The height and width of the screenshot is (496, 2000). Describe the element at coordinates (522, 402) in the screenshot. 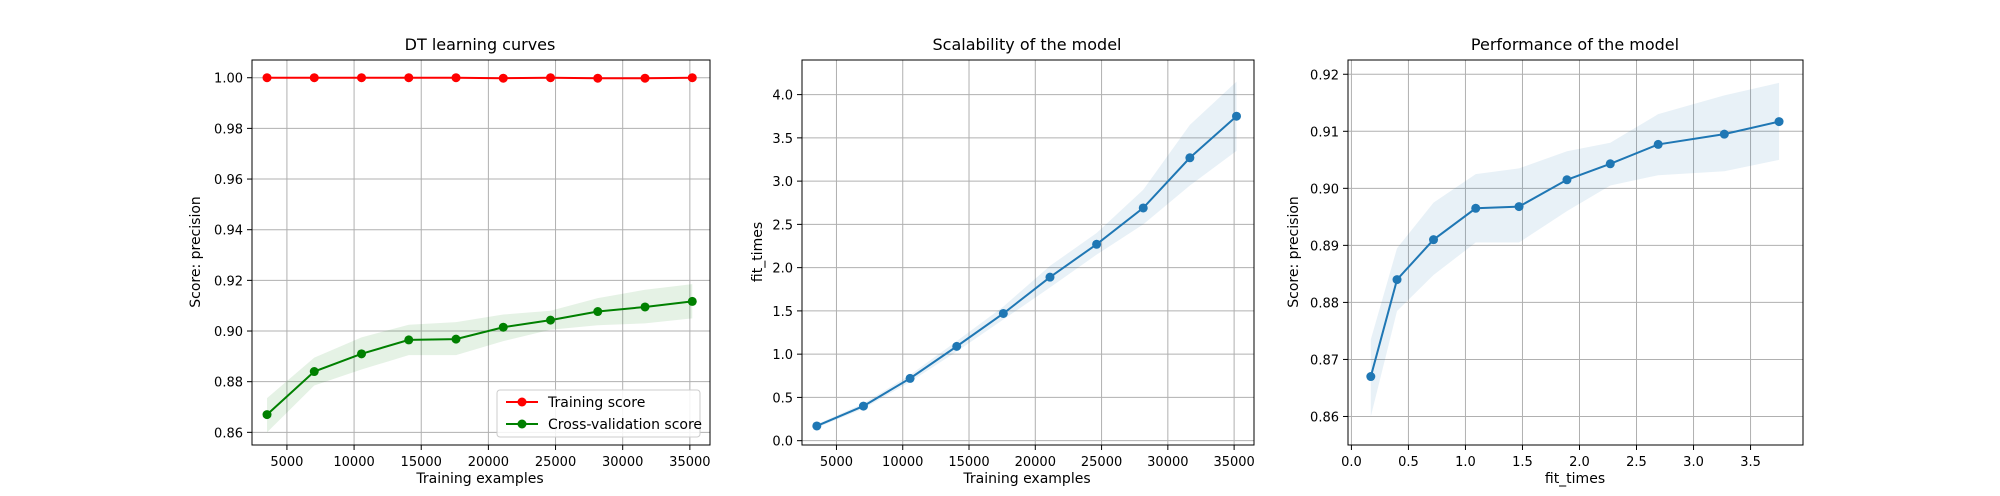

I see `legend-training-marker` at that location.